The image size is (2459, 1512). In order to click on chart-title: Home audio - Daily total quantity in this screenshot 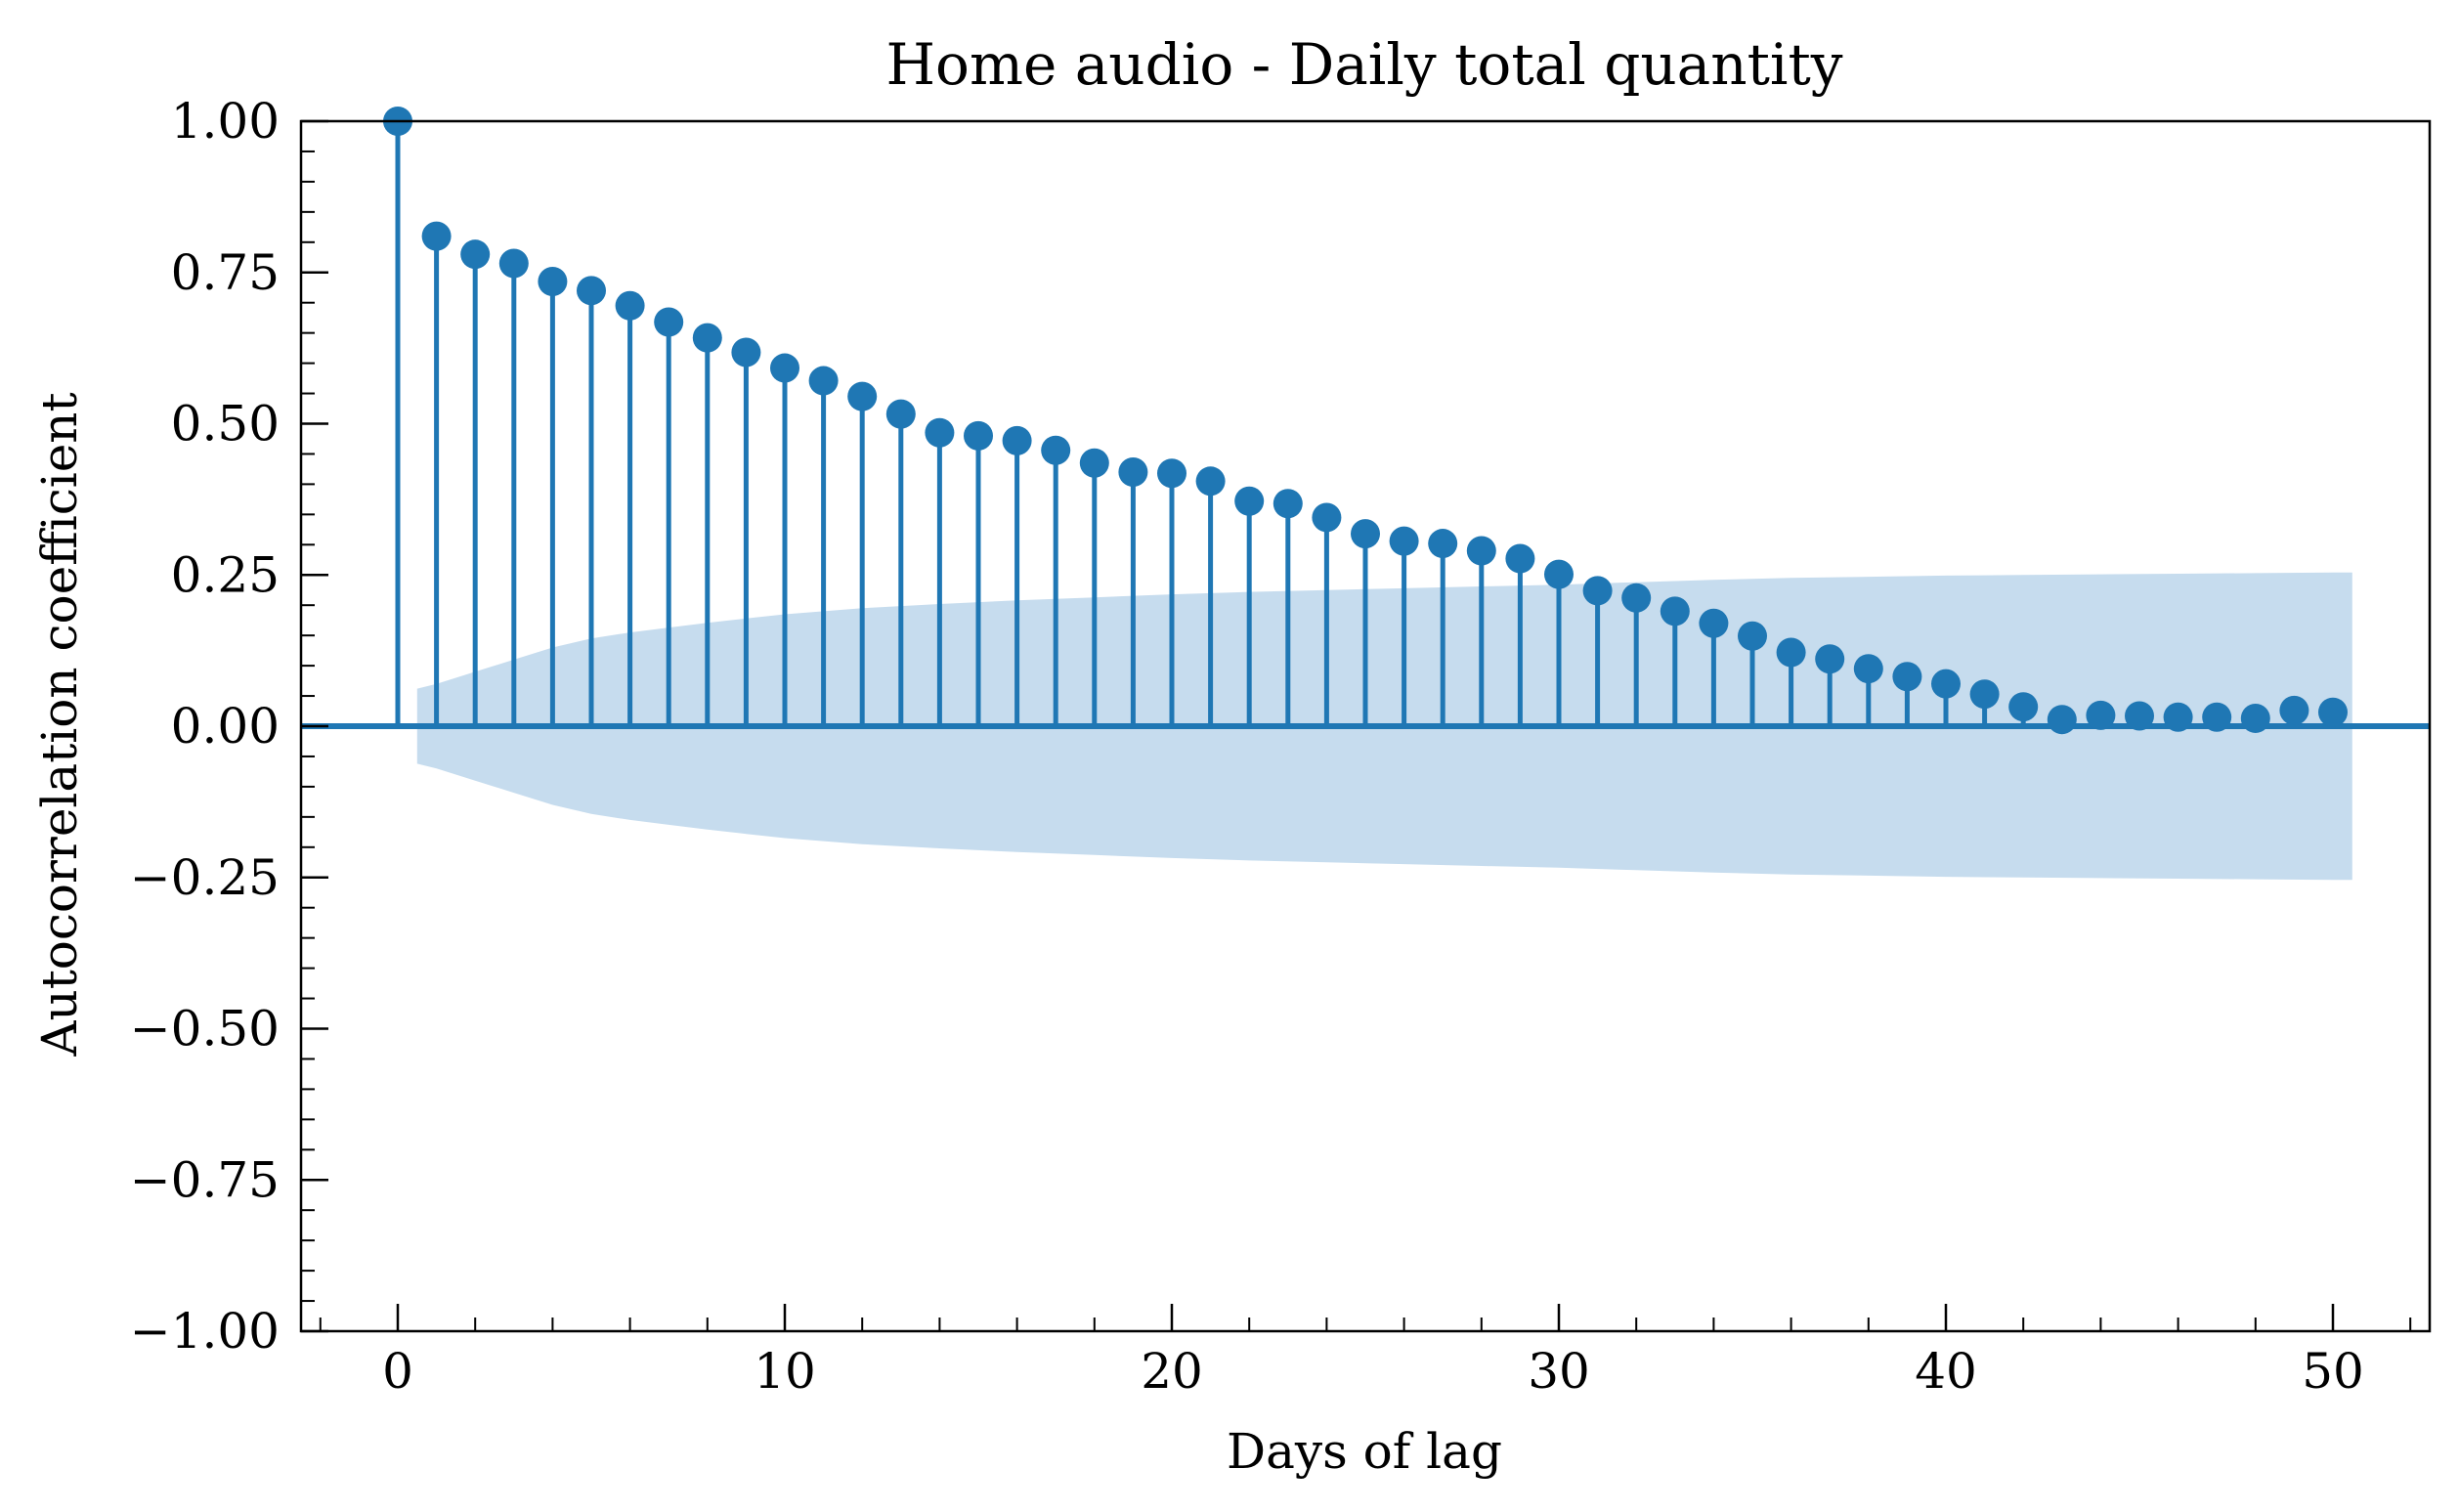, I will do `click(1363, 64)`.